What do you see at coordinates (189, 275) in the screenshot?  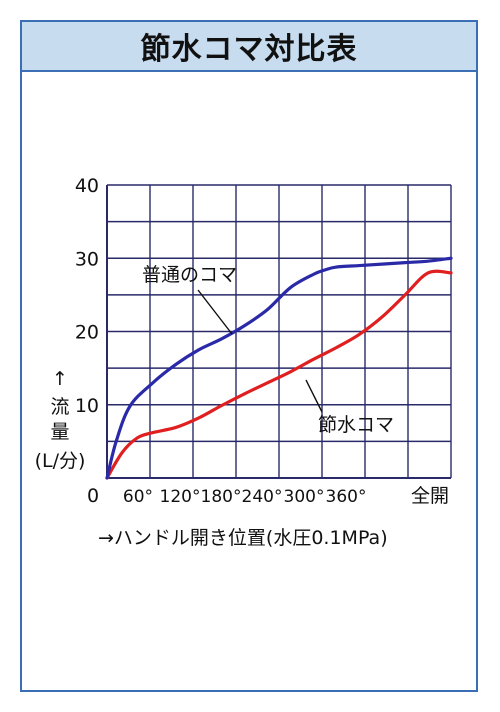 I see `annotation-futsuu-koma: 普通のコマ` at bounding box center [189, 275].